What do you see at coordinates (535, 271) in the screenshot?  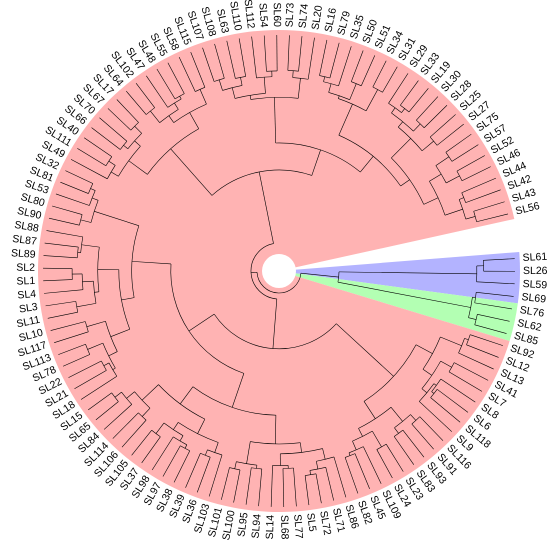 I see `leaf-label: SL26` at bounding box center [535, 271].